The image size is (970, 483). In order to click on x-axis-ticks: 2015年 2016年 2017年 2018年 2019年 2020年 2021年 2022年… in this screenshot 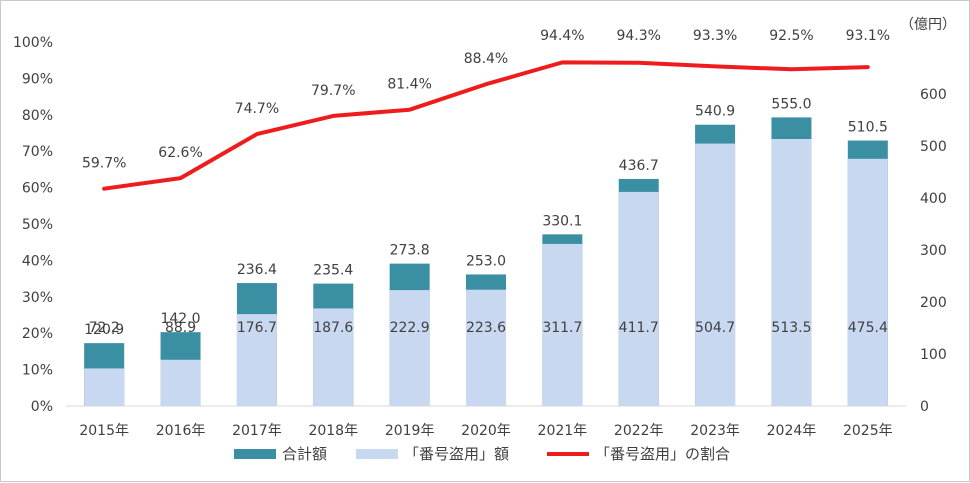, I will do `click(485, 431)`.